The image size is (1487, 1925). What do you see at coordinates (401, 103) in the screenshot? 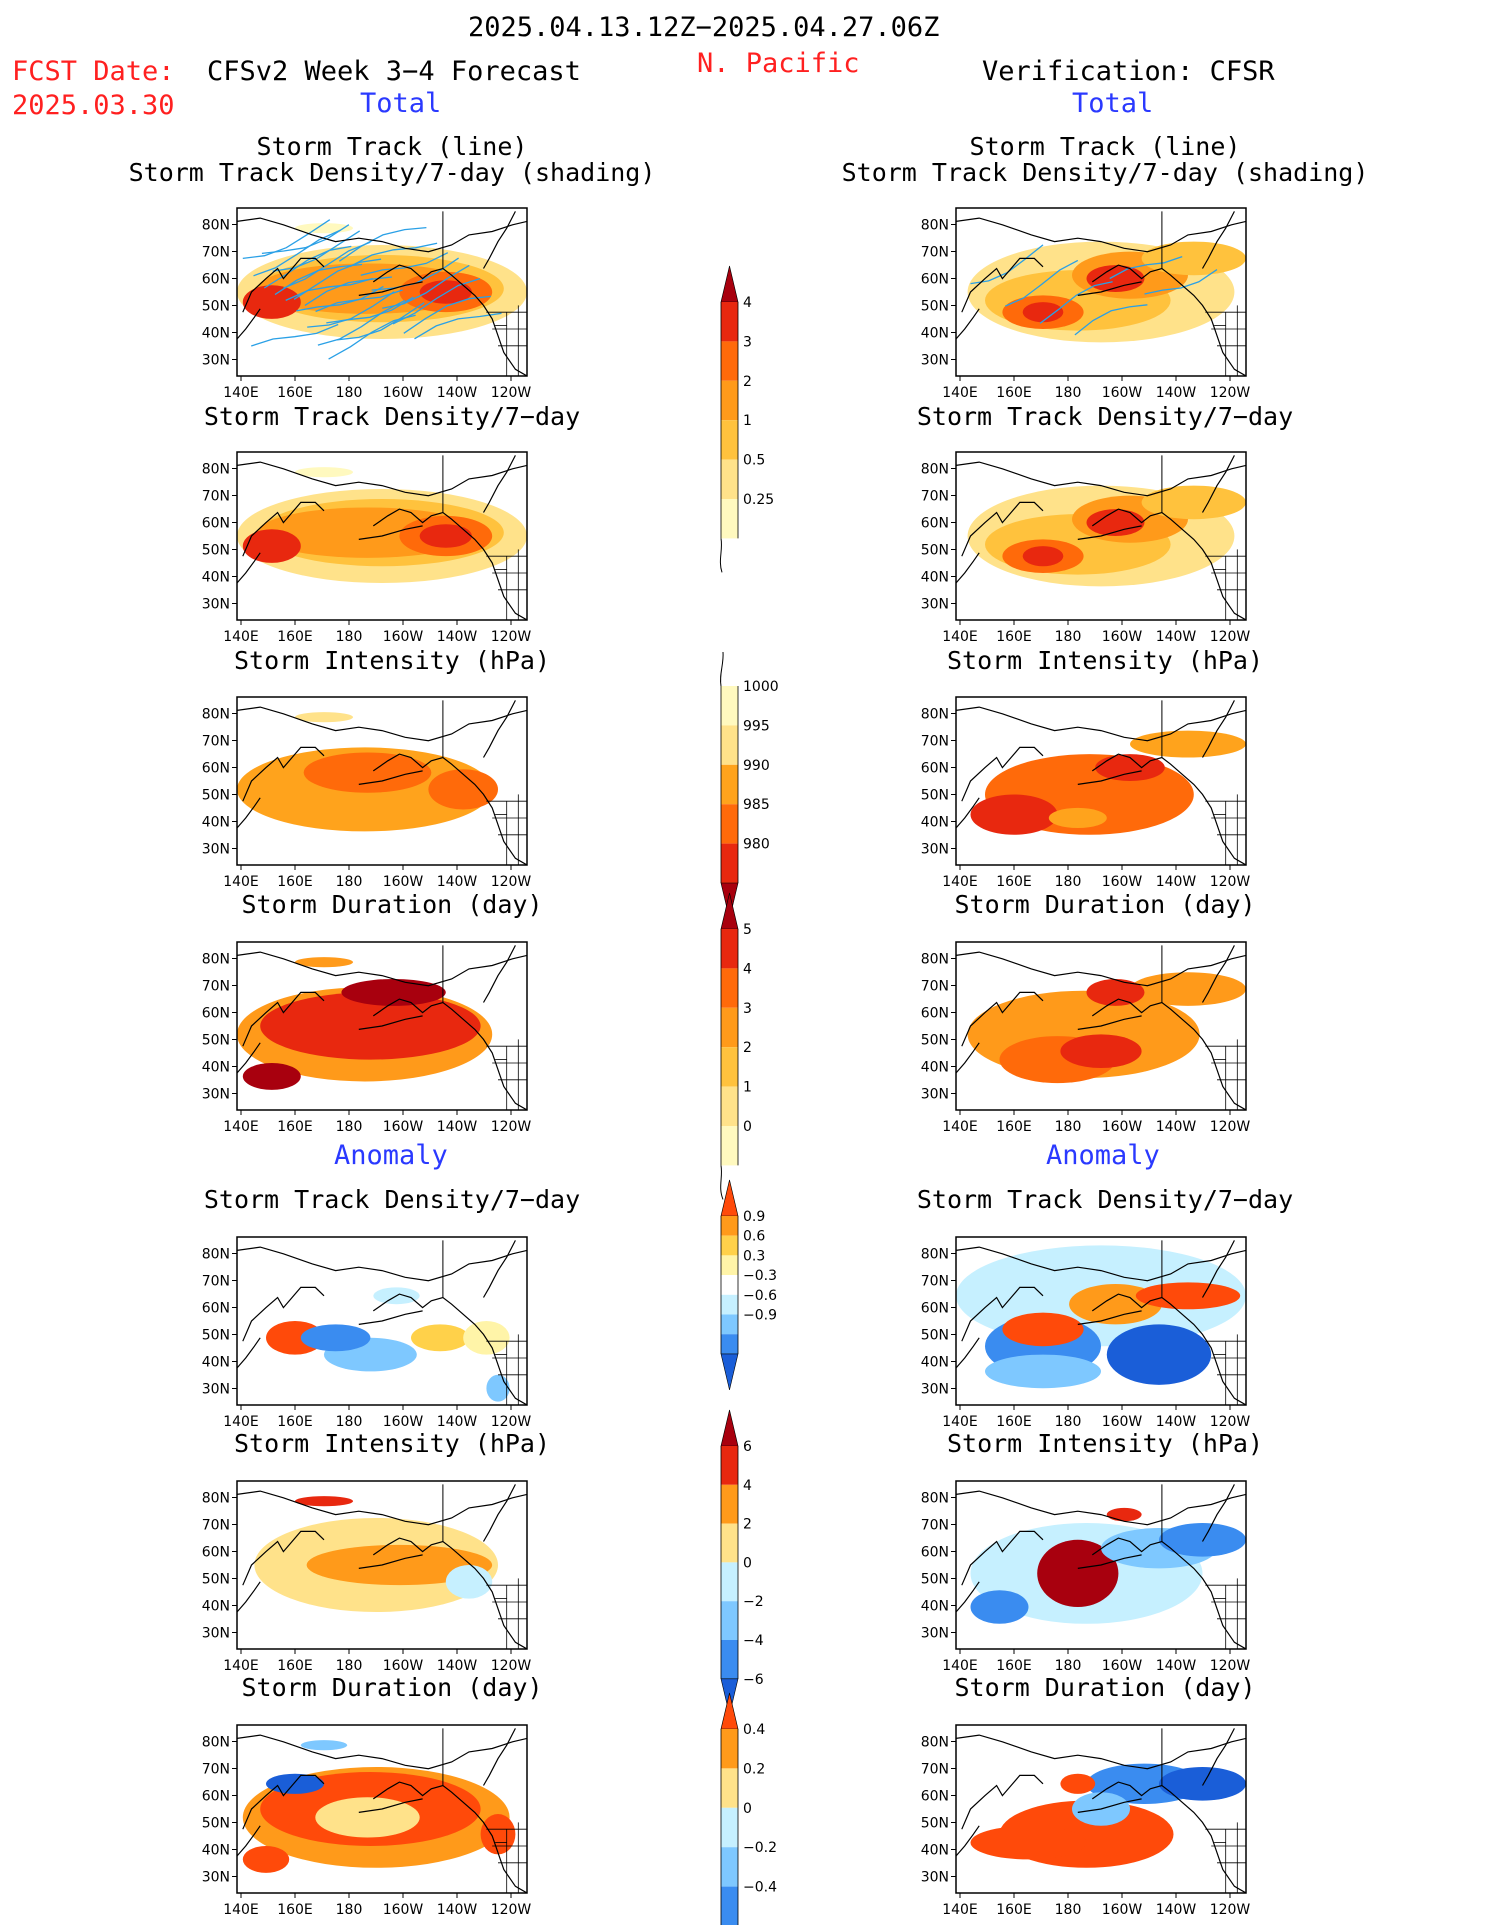
I see `left-total-label: Total` at bounding box center [401, 103].